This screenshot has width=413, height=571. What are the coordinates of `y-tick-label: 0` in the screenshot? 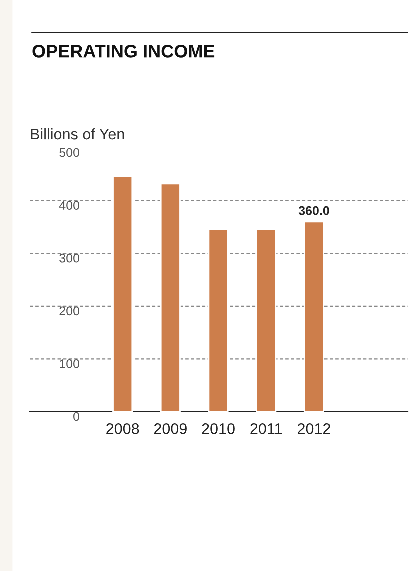 It's located at (77, 417).